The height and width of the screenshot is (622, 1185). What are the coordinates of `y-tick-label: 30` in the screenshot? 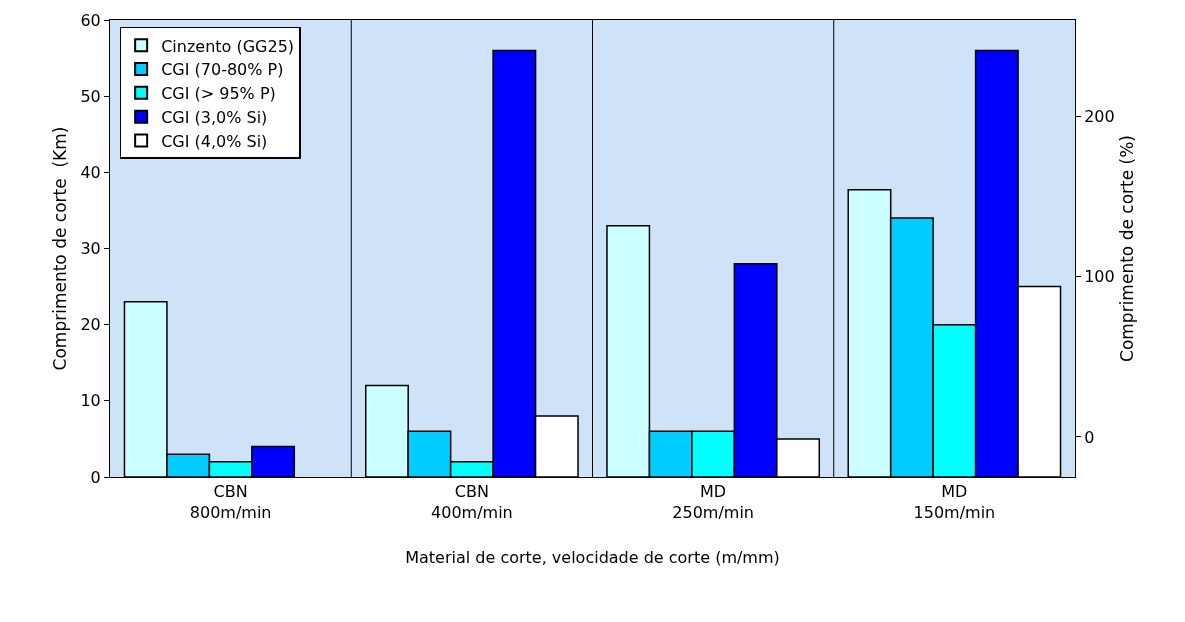 It's located at (90, 249).